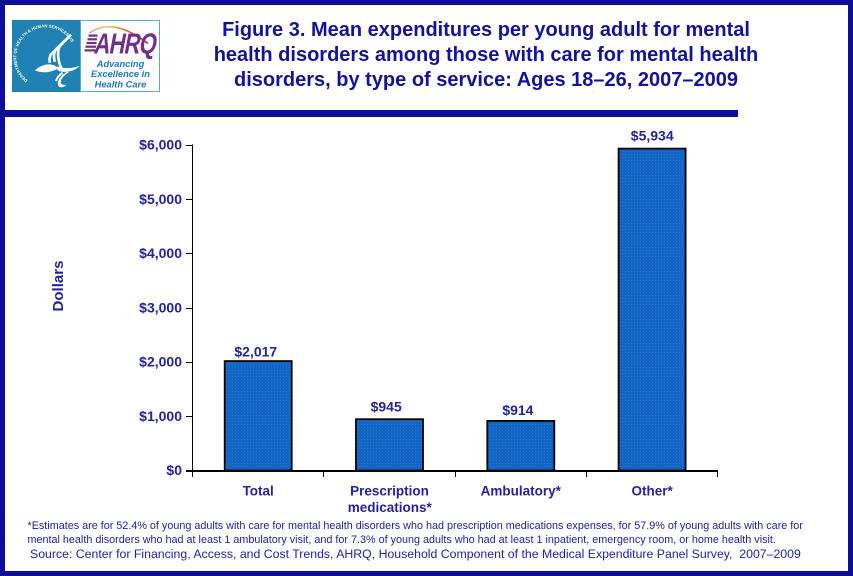 Image resolution: width=853 pixels, height=576 pixels. What do you see at coordinates (160, 362) in the screenshot?
I see `svg-text: $2,000` at bounding box center [160, 362].